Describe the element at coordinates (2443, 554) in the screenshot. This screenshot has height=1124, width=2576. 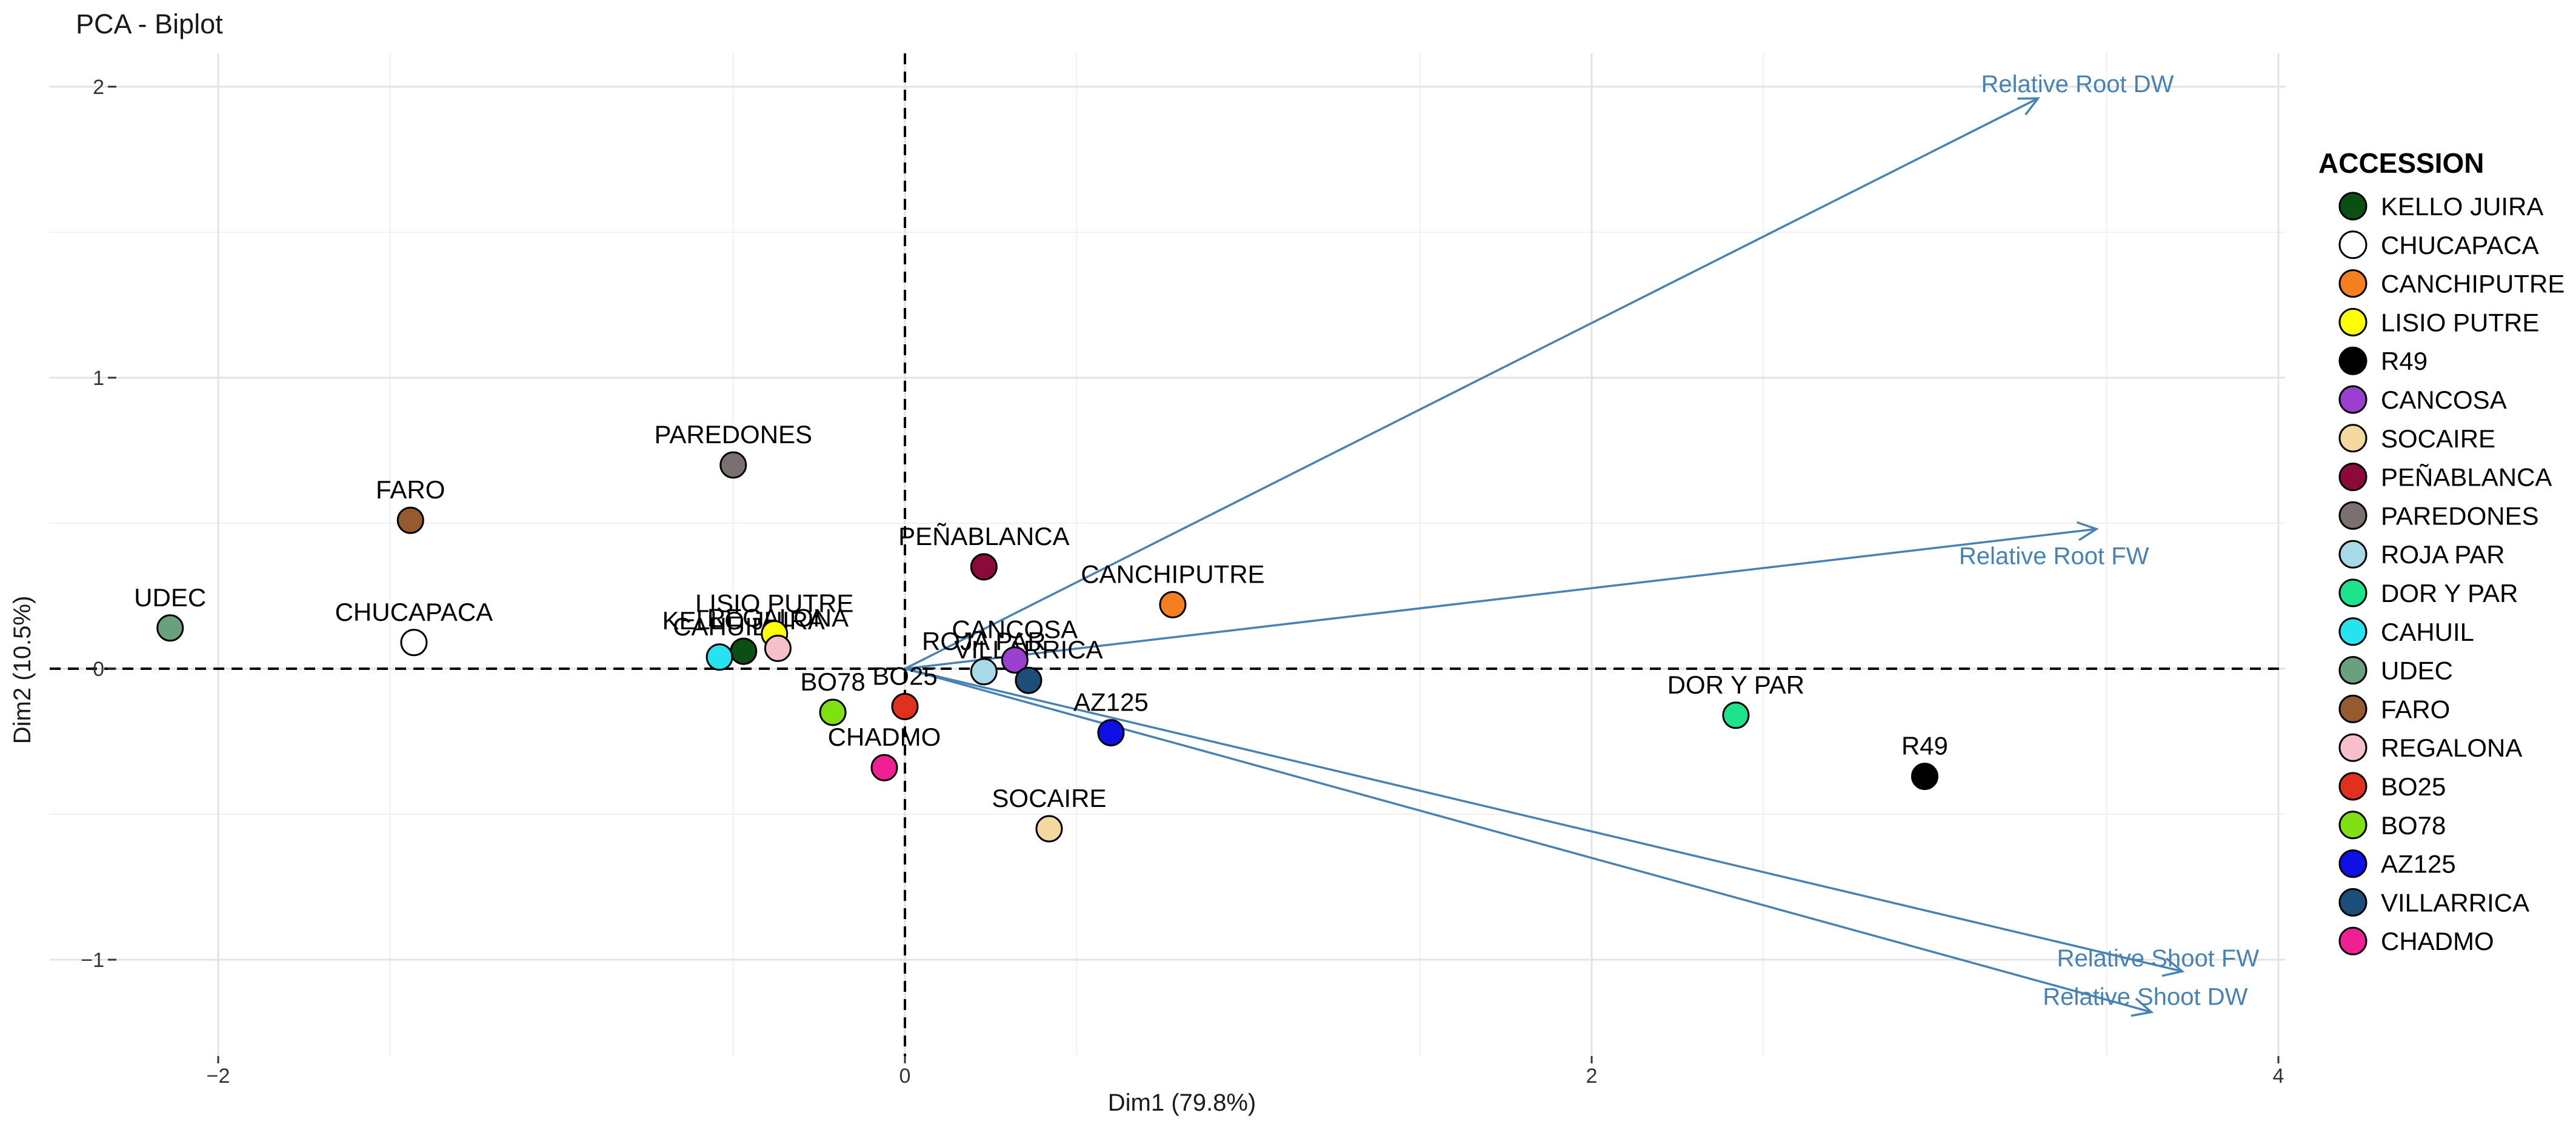
I see `legend-label: ROJA PAR` at that location.